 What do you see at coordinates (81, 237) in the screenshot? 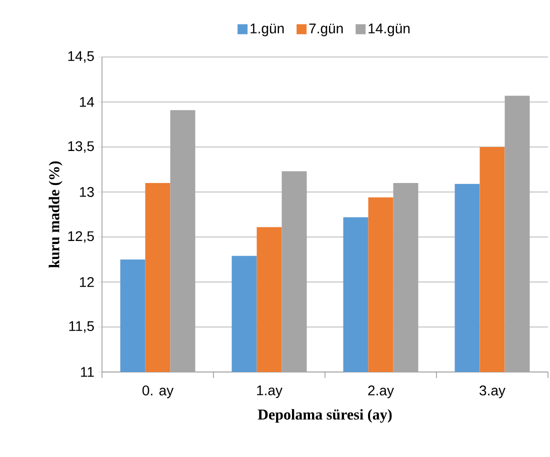
I see `y-tick-label: 12,5` at bounding box center [81, 237].